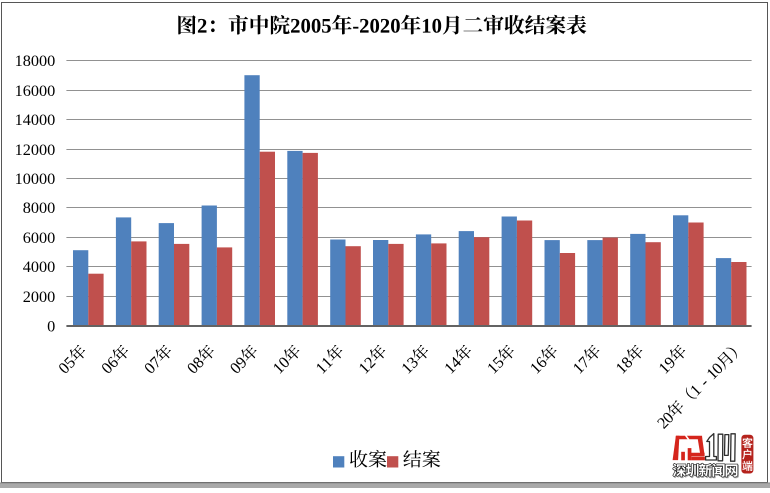 The height and width of the screenshot is (493, 770). Describe the element at coordinates (35, 60) in the screenshot. I see `svg-text: 18000` at that location.